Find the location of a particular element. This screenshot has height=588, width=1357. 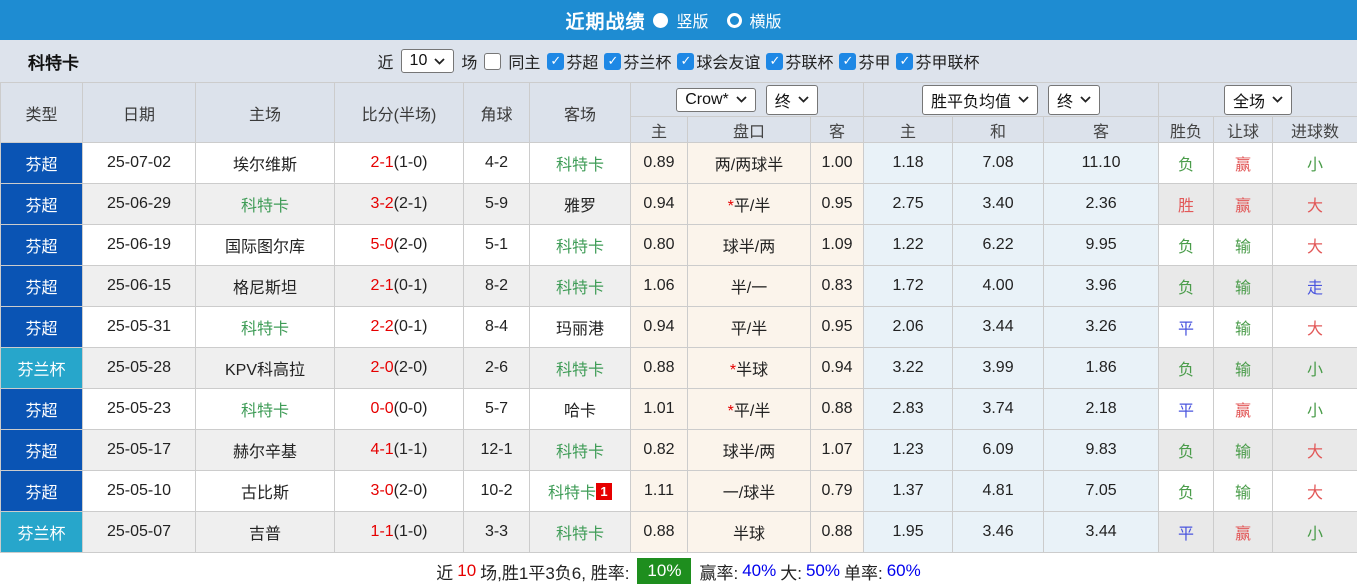

corner-cell: 8-2 is located at coordinates (496, 286).